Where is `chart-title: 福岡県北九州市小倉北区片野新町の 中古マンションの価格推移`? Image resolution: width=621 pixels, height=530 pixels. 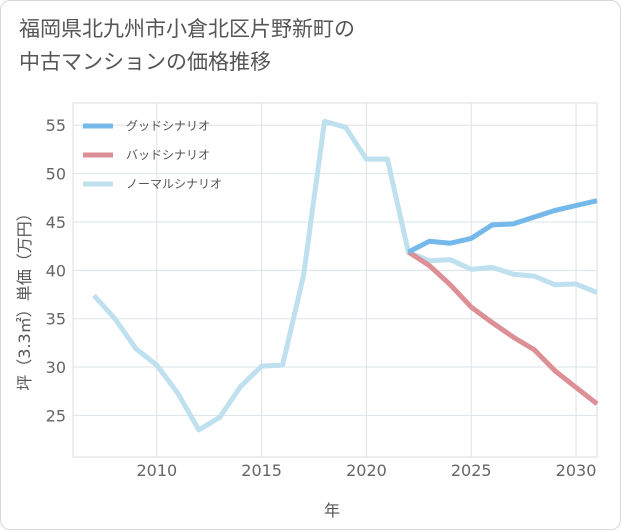 chart-title: 福岡県北九州市小倉北区片野新町の 中古マンションの価格推移 is located at coordinates (187, 45).